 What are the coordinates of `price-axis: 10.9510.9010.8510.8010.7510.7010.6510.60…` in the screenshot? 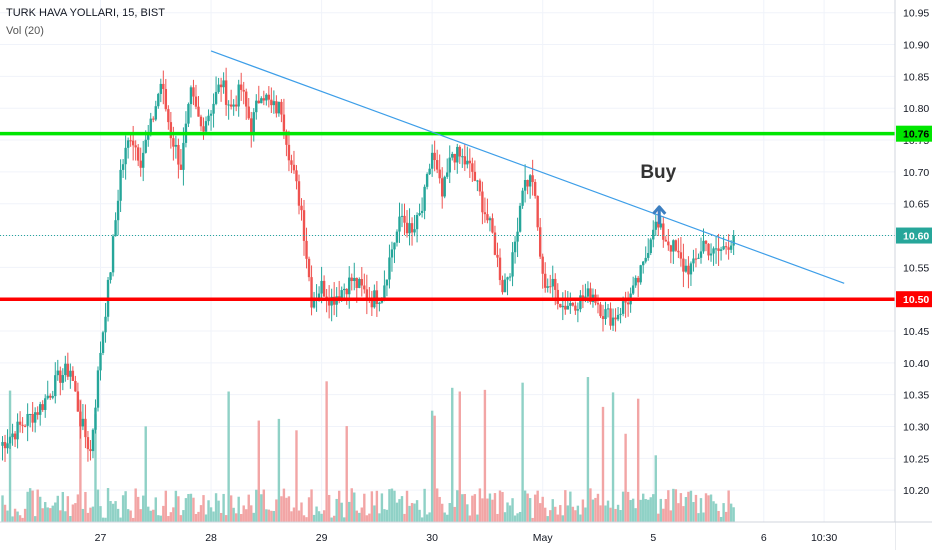 It's located at (913, 275).